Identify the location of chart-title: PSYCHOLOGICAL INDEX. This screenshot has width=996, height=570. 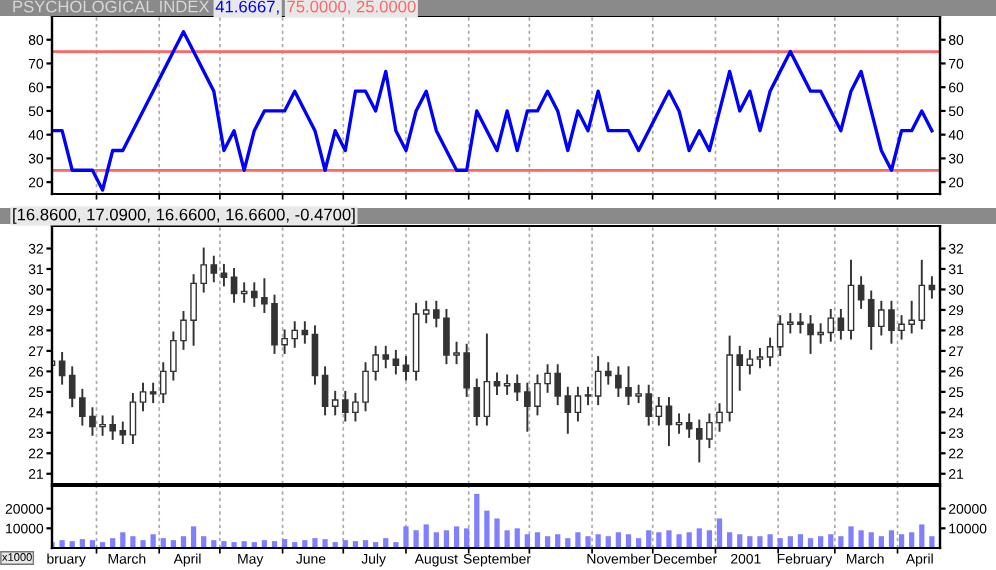
(111, 6).